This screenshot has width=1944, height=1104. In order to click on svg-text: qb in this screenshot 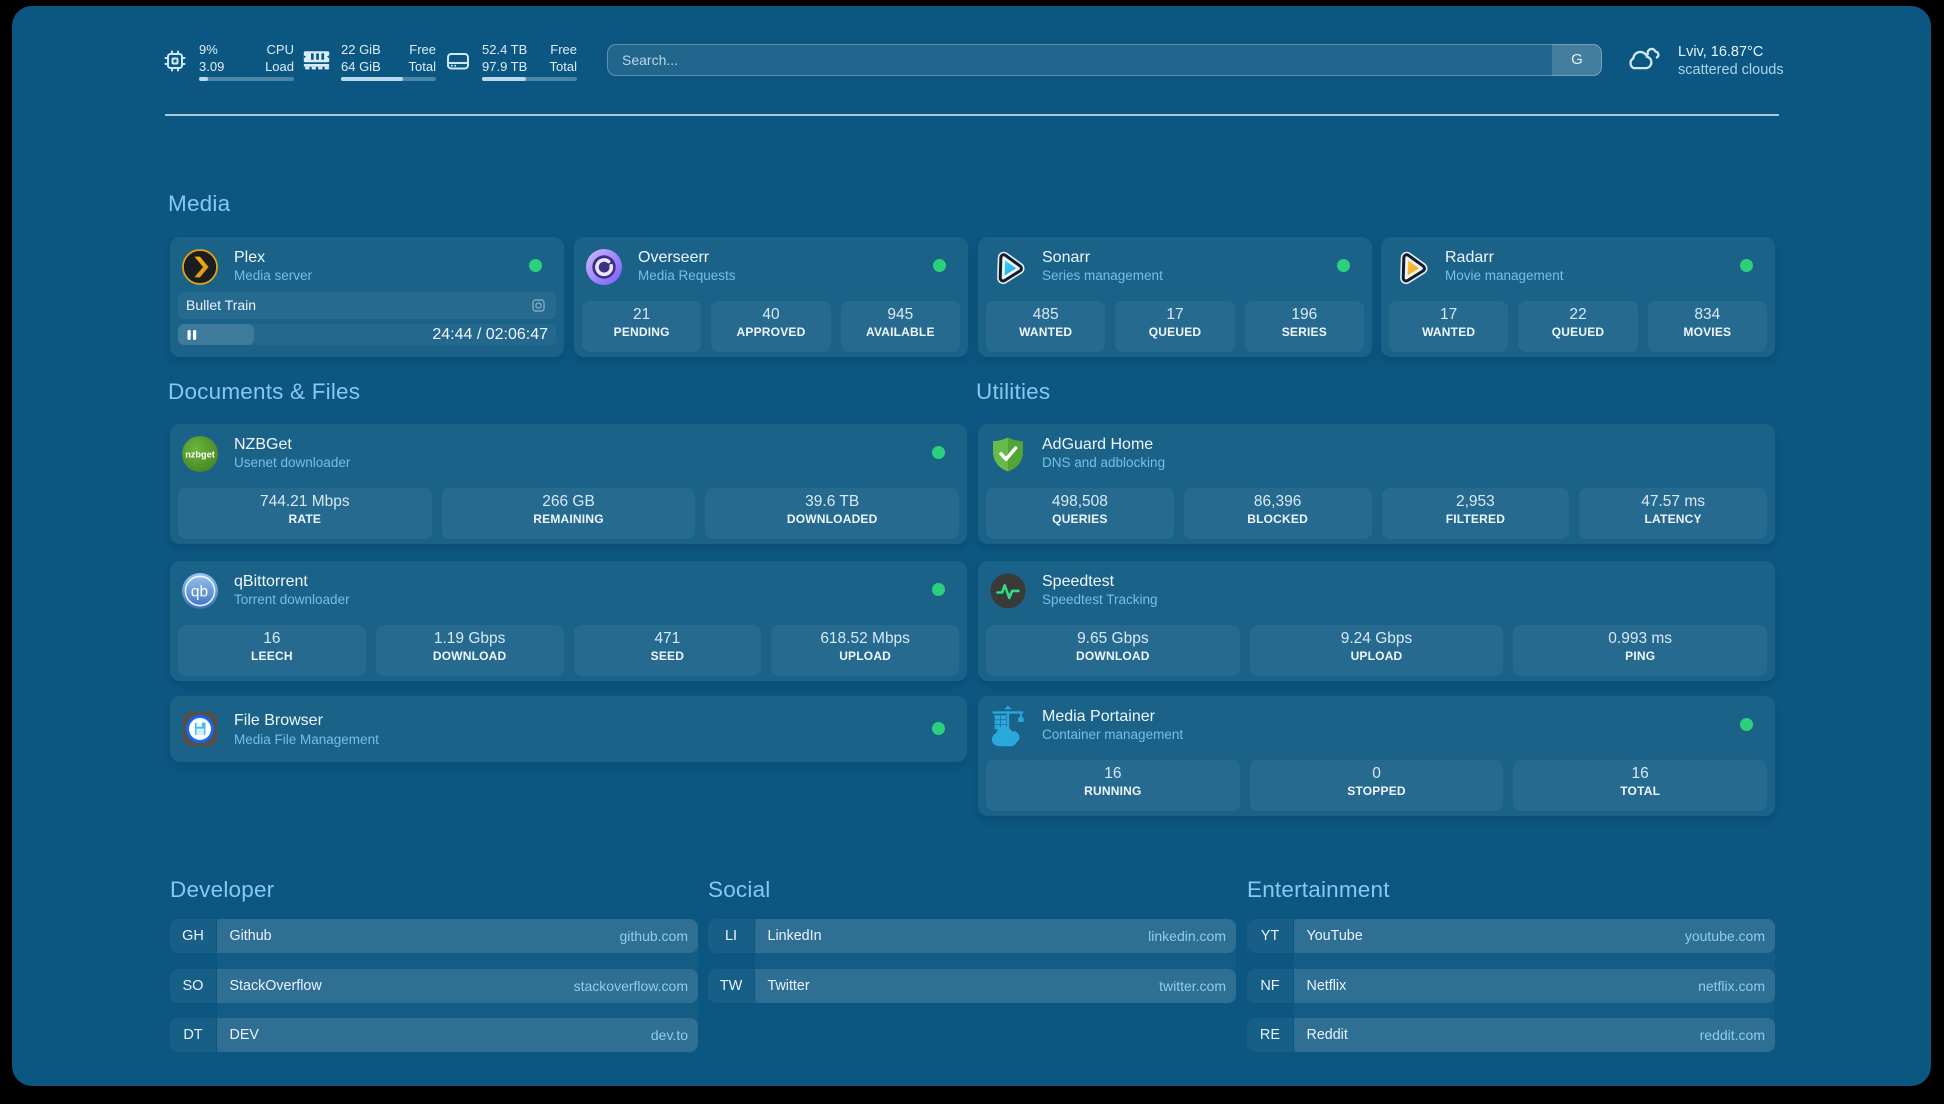, I will do `click(199, 592)`.